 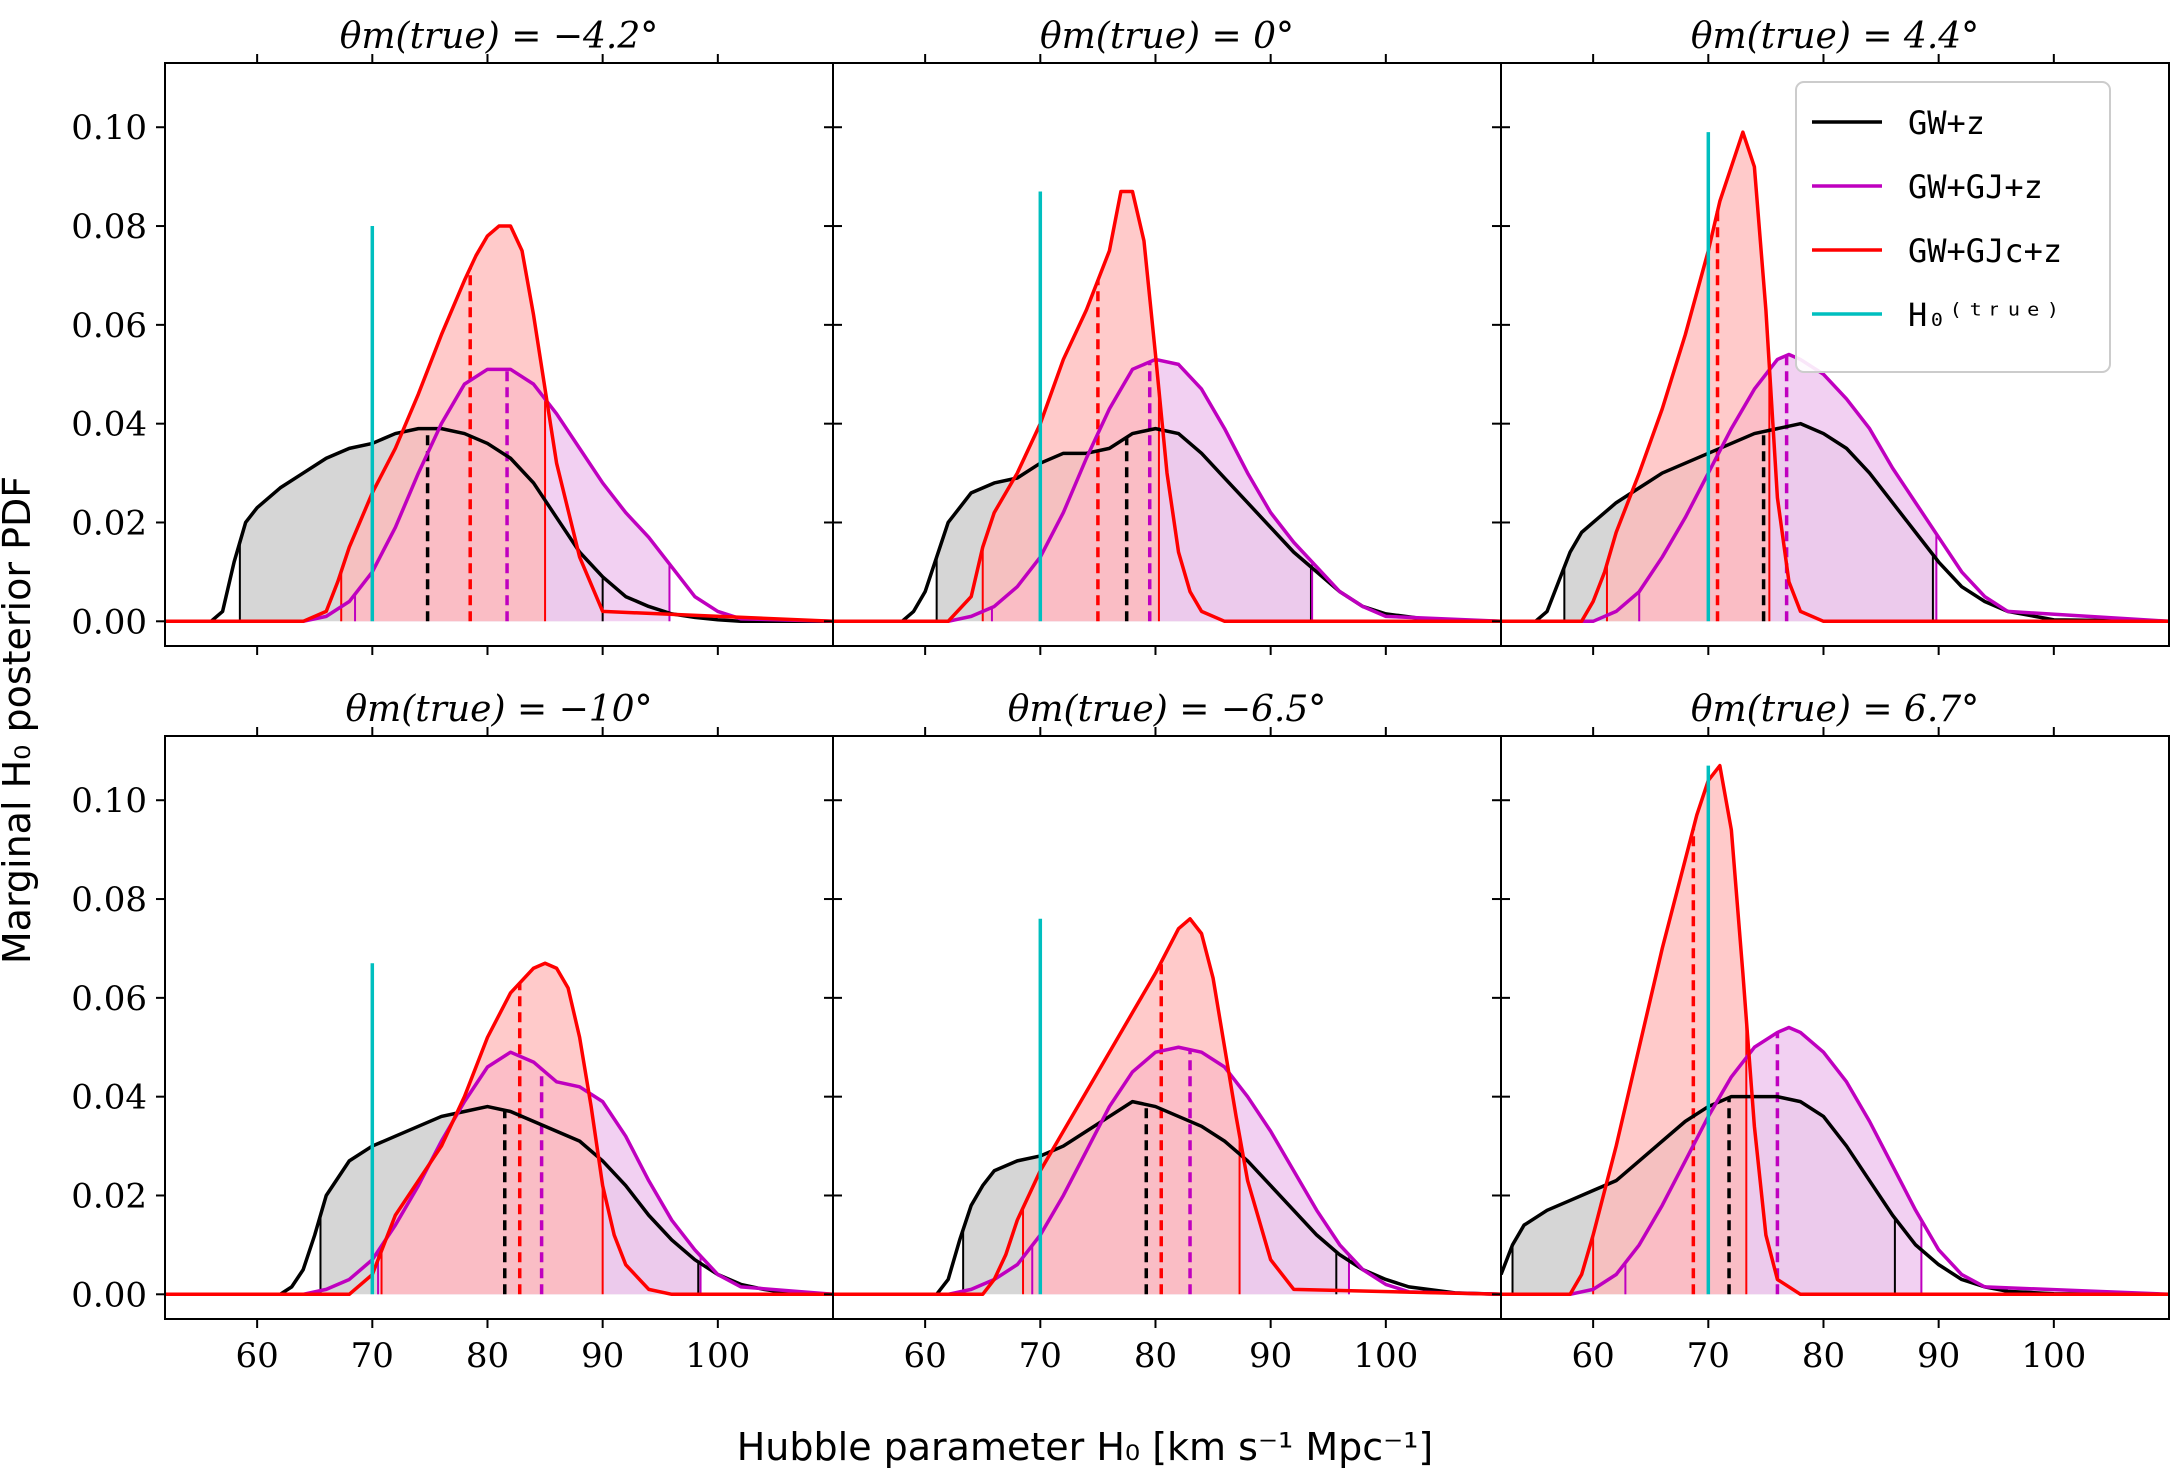 What do you see at coordinates (1835, 709) in the screenshot?
I see `panel-title: θm(true) = 6.7°` at bounding box center [1835, 709].